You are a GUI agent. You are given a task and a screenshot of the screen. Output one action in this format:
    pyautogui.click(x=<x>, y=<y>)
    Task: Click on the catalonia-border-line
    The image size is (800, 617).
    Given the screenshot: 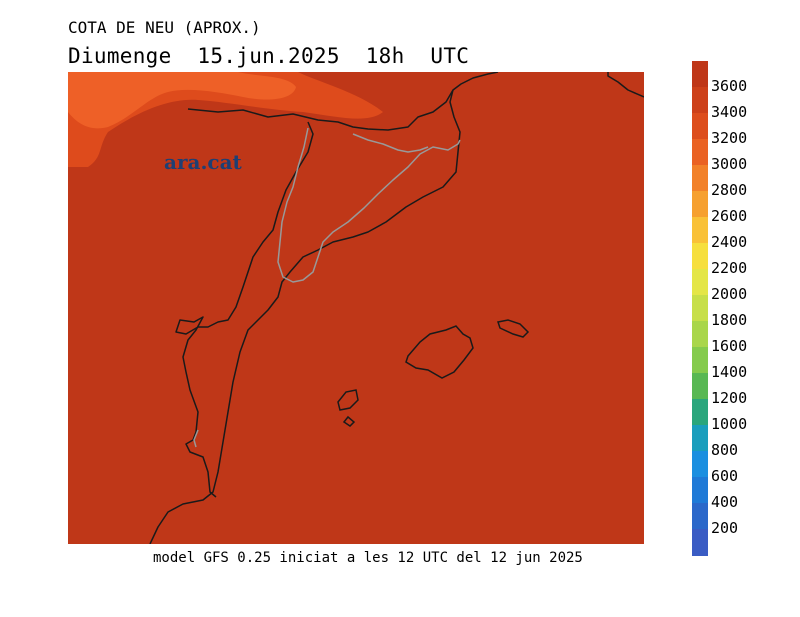 What is the action you would take?
    pyautogui.click(x=369, y=205)
    